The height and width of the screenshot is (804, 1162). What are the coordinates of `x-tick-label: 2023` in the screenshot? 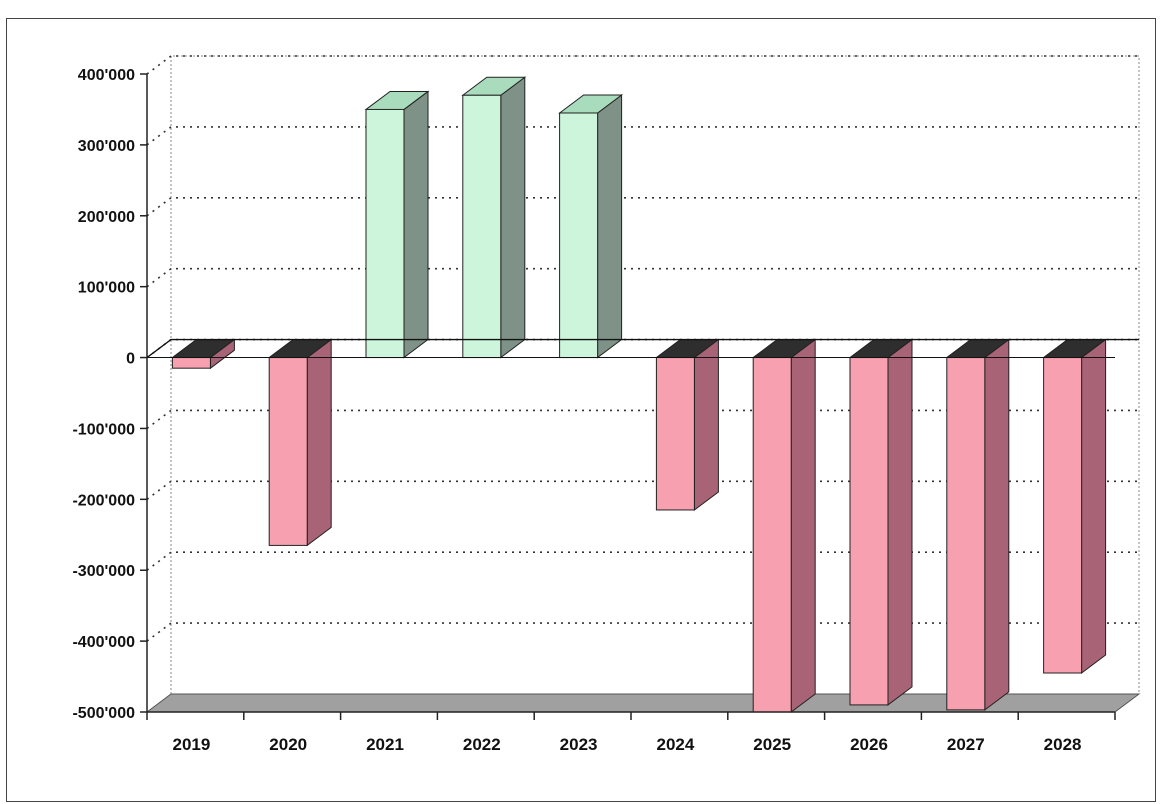 It's located at (579, 744).